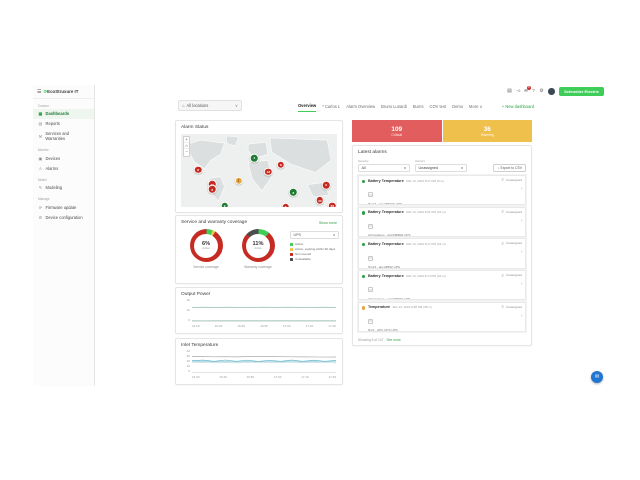 This screenshot has height=480, width=640. I want to click on inlet-temperature-x-axis: 16:30 16:40 16:50 17:00 17:10 17:20, so click(264, 377).